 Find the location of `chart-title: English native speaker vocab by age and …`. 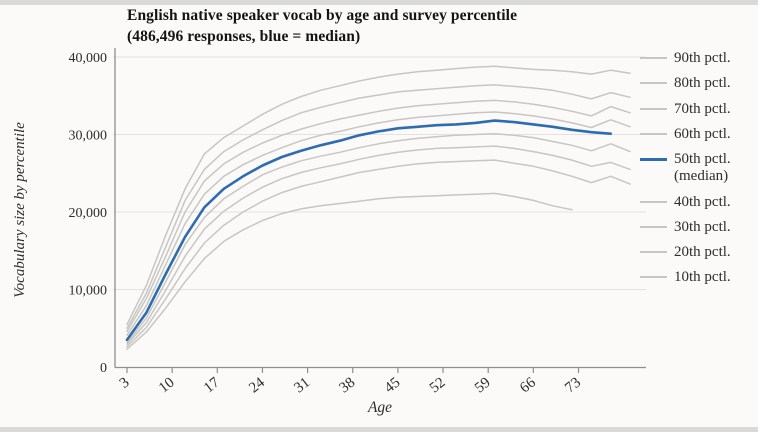

chart-title: English native speaker vocab by age and … is located at coordinates (322, 26).